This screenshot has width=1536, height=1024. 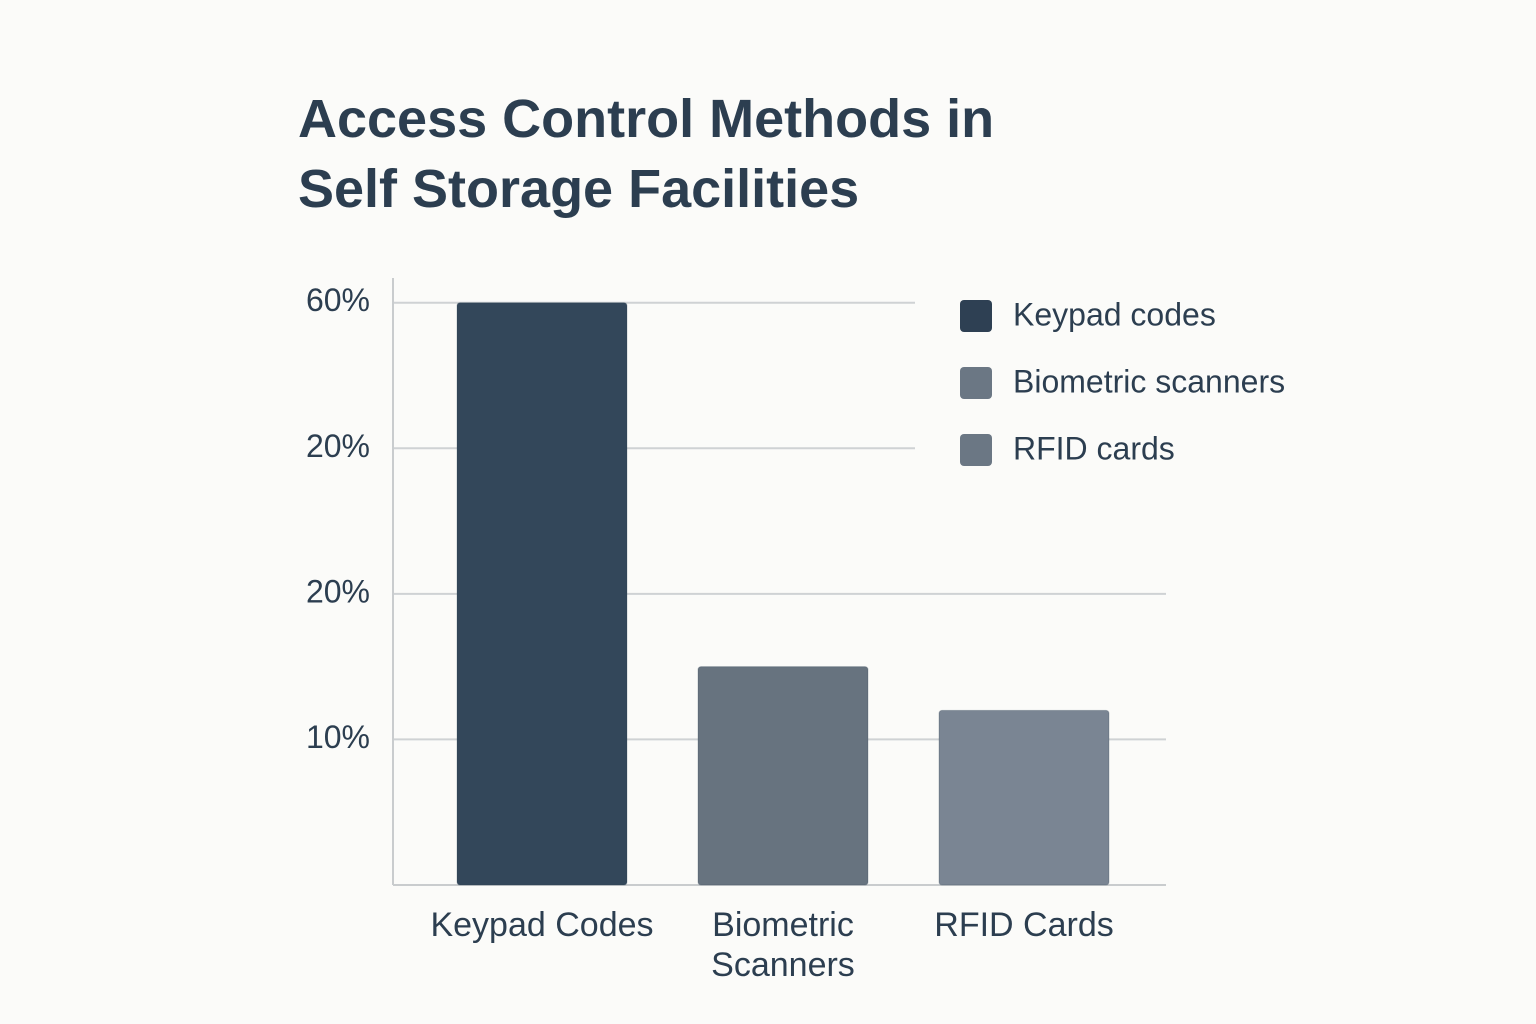 What do you see at coordinates (1024, 925) in the screenshot?
I see `x-tick-label: RFID Cards` at bounding box center [1024, 925].